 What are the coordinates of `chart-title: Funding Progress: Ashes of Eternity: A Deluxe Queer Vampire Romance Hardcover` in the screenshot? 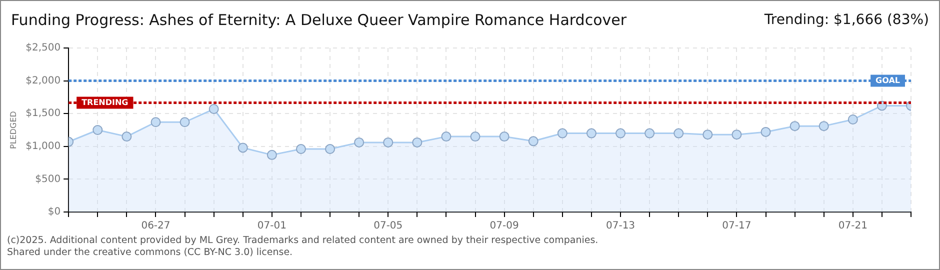 It's located at (319, 20).